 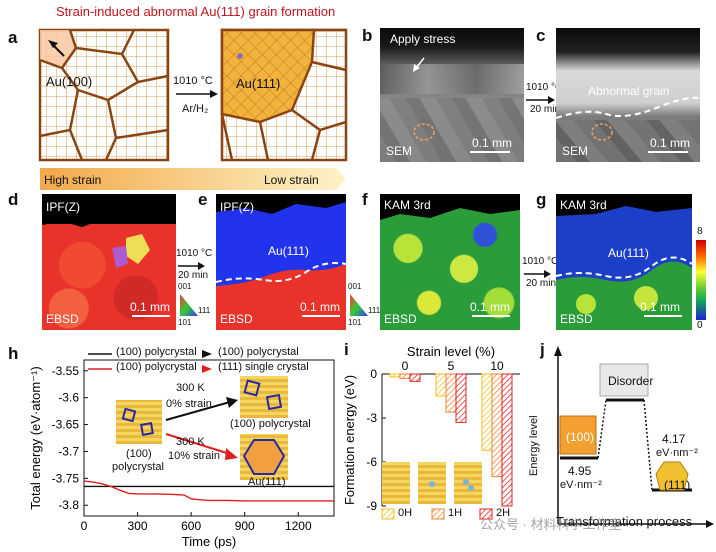 I want to click on marked-grain-c, so click(x=602, y=132).